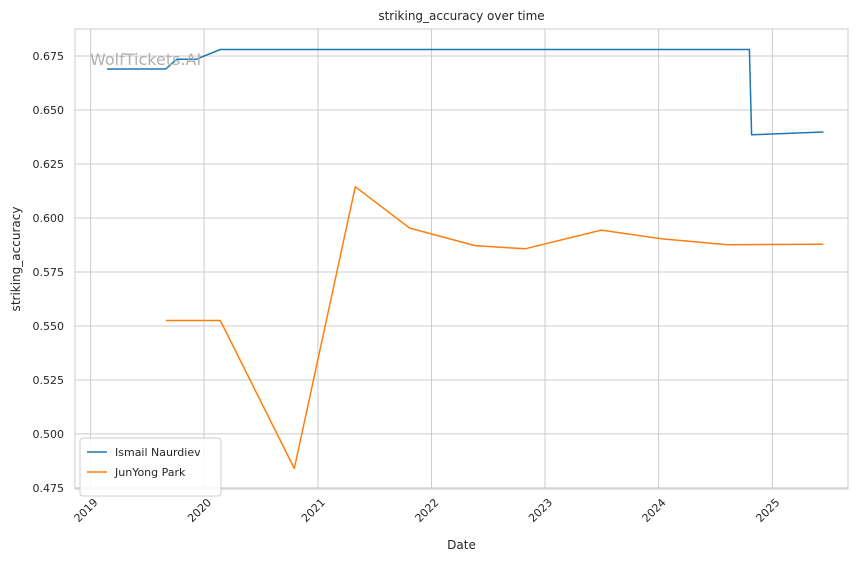 The image size is (860, 561). What do you see at coordinates (49, 218) in the screenshot?
I see `y-tick-label: 0.600` at bounding box center [49, 218].